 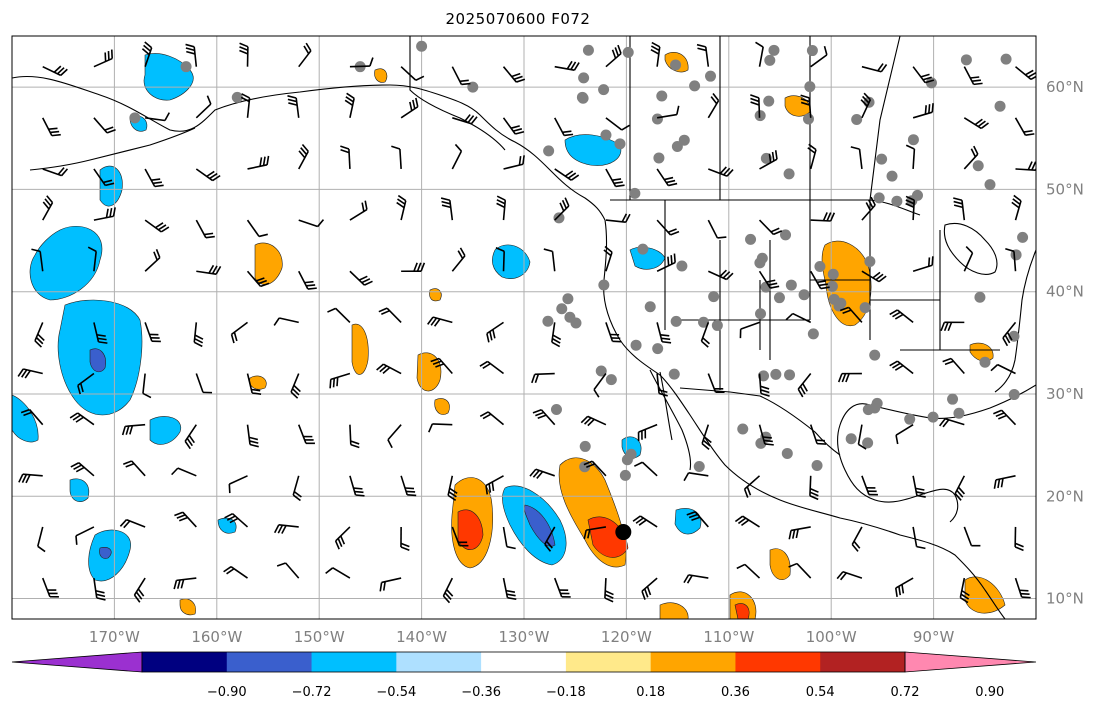 What do you see at coordinates (105, 553) in the screenshot?
I see `shade-negative-tropic-west-core` at bounding box center [105, 553].